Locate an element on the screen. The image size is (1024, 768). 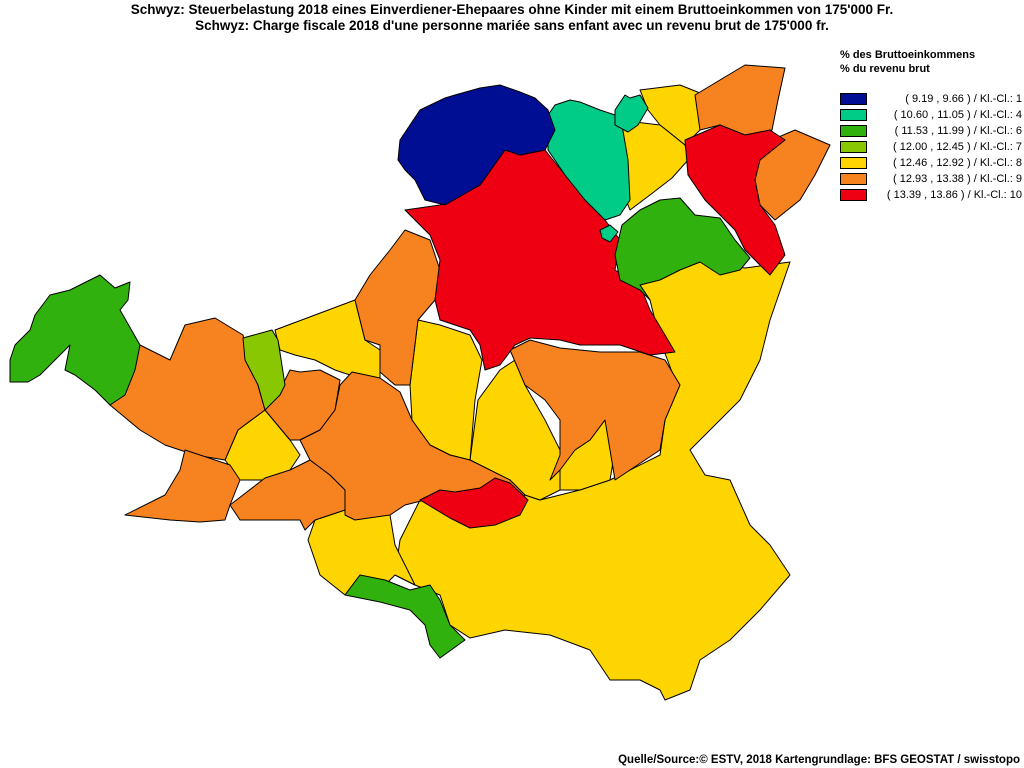
legend-item: ( 12.00 , 12.45 ) / Kl.-Cl.: 7 is located at coordinates (932, 148).